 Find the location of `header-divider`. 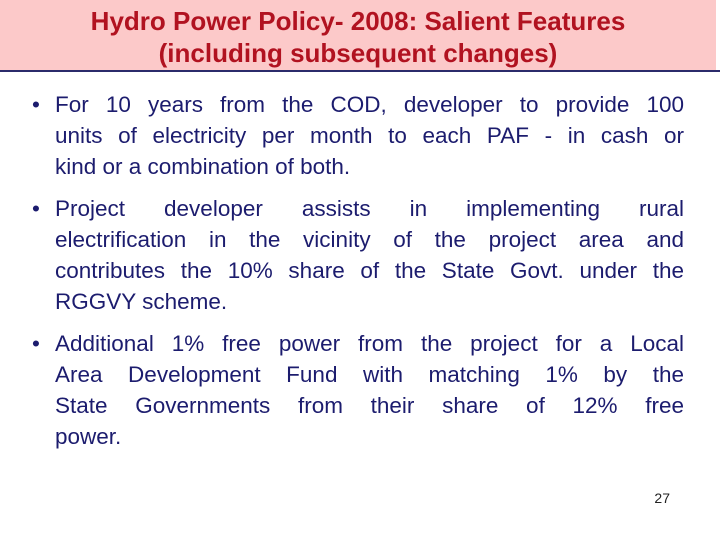

header-divider is located at coordinates (360, 71).